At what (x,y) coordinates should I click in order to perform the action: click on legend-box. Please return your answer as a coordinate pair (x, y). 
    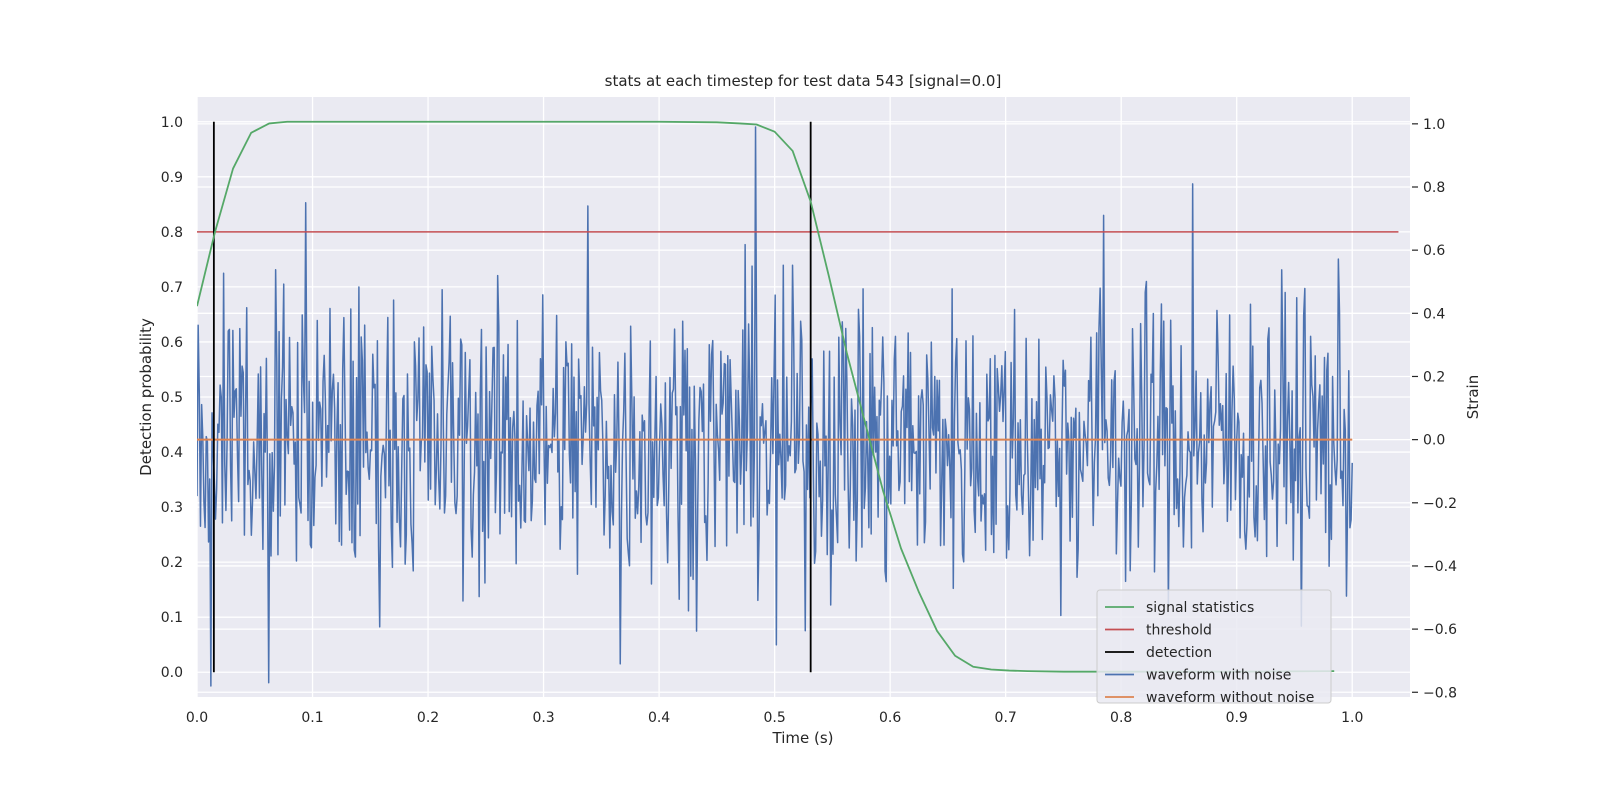
    Looking at the image, I should click on (1214, 646).